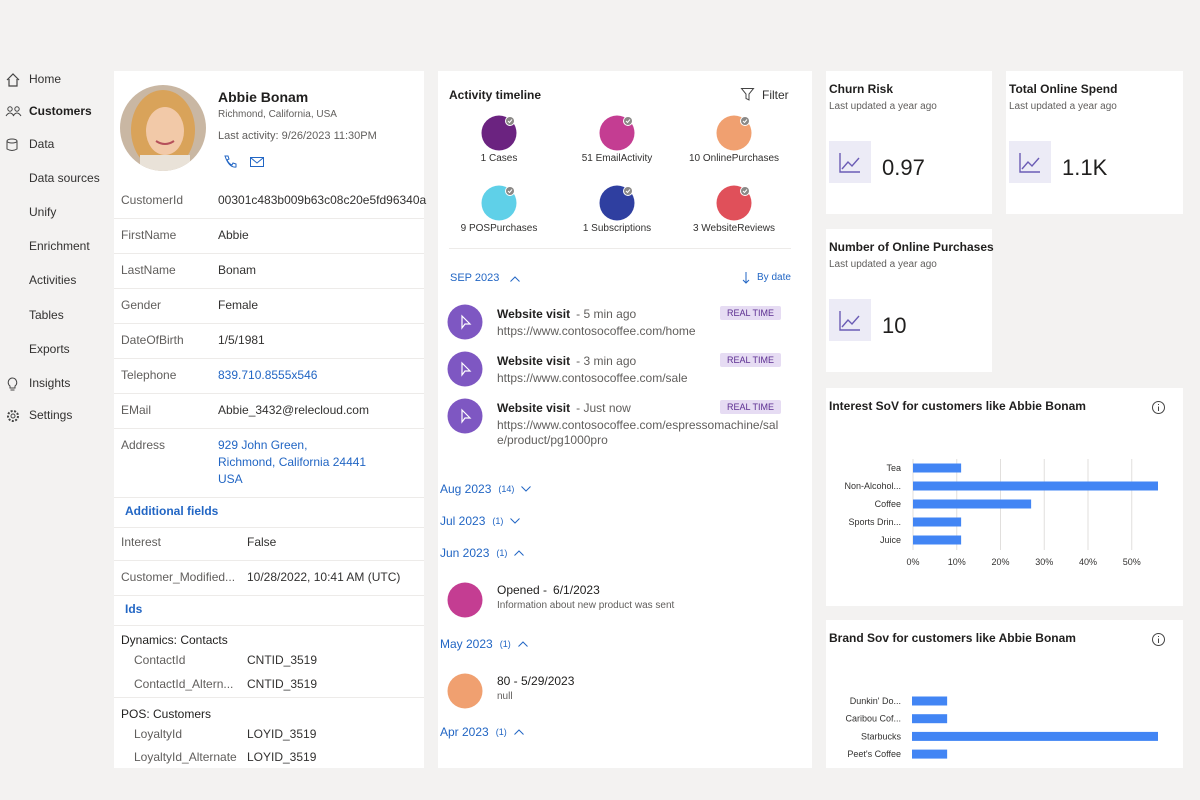 This screenshot has width=1200, height=800. I want to click on kpi-value: 1.1K, so click(1085, 167).